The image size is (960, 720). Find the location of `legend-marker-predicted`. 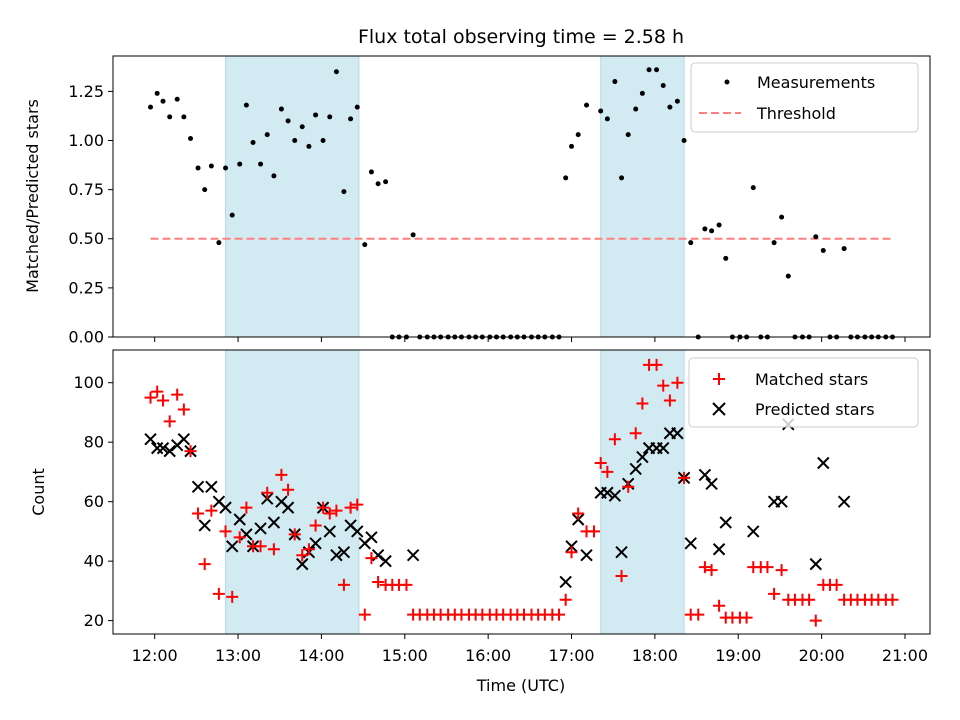

legend-marker-predicted is located at coordinates (719, 409).